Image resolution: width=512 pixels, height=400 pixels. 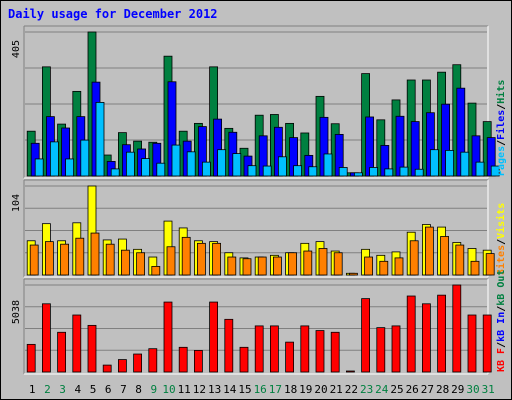 I want to click on legend-top: Pages/Files/Hits, so click(x=501, y=128).